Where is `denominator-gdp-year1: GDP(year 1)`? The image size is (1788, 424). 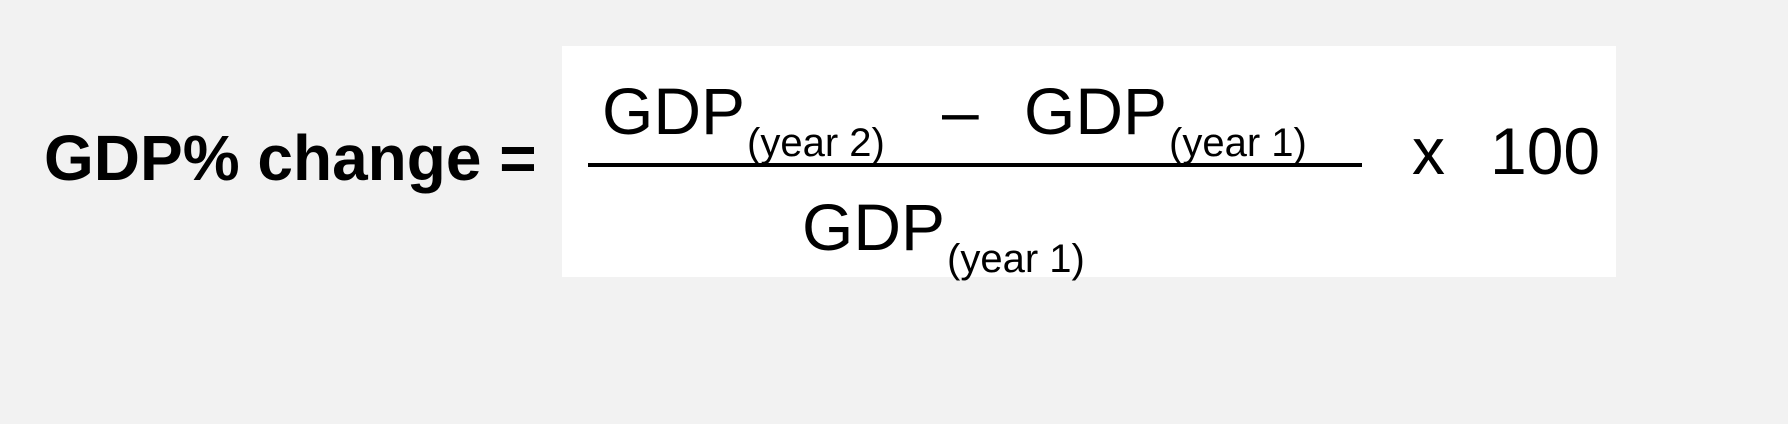 denominator-gdp-year1: GDP(year 1) is located at coordinates (943, 234).